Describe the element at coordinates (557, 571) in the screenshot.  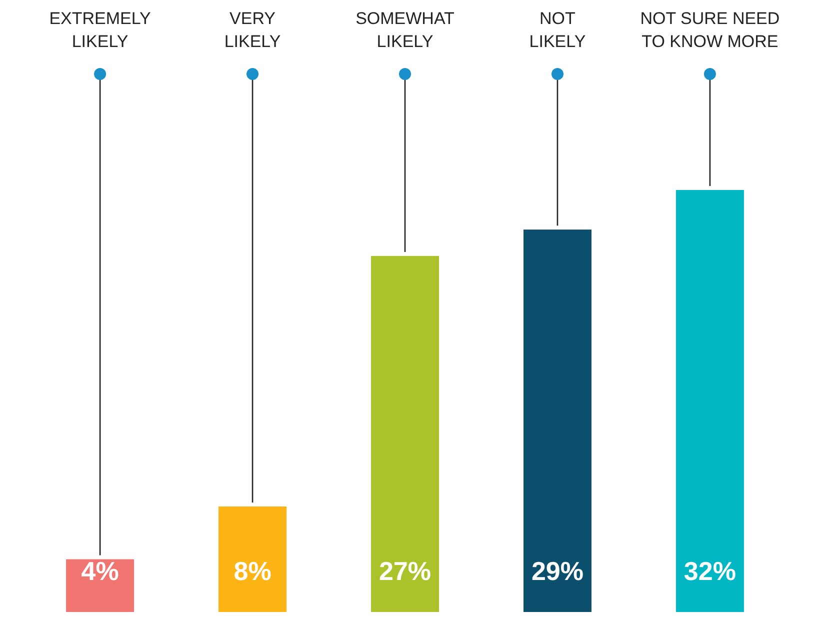
I see `data-label: 29%` at that location.